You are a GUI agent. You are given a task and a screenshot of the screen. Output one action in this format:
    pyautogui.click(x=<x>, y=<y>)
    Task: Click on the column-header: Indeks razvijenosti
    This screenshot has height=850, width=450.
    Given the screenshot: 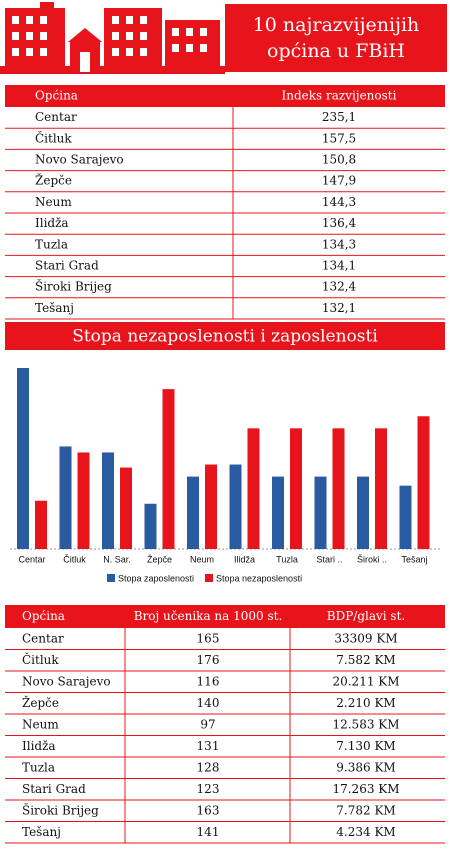 What is the action you would take?
    pyautogui.click(x=339, y=96)
    